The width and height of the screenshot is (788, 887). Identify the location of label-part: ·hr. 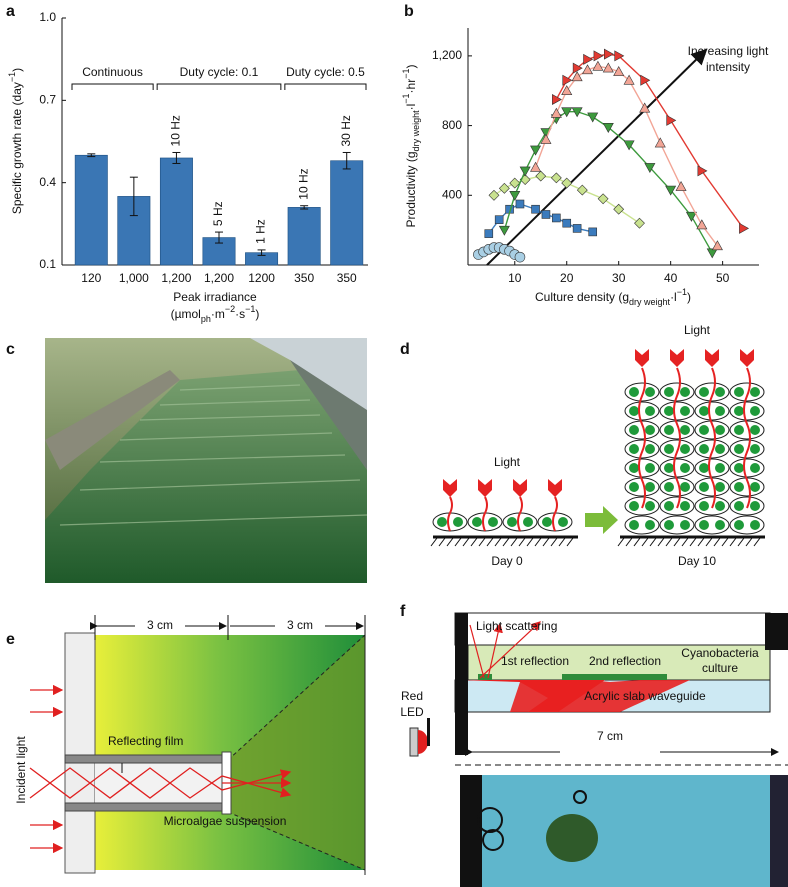
(411, 86).